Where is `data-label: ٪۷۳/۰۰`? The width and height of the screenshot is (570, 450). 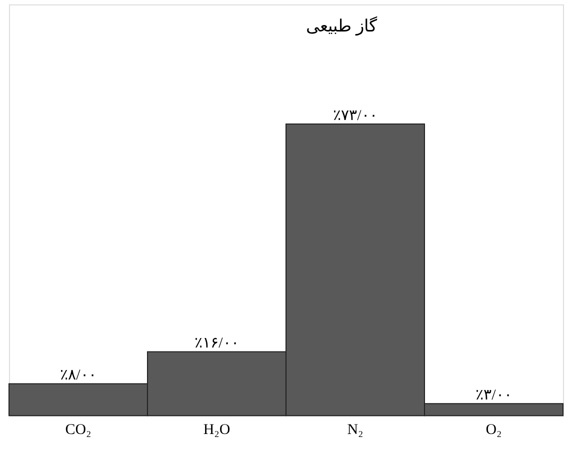
data-label: ٪۷۳/۰۰ is located at coordinates (355, 116).